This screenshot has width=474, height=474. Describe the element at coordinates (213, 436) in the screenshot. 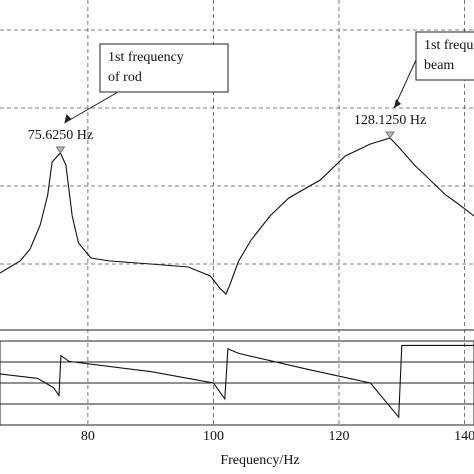

I see `x-tick-label: 100` at that location.